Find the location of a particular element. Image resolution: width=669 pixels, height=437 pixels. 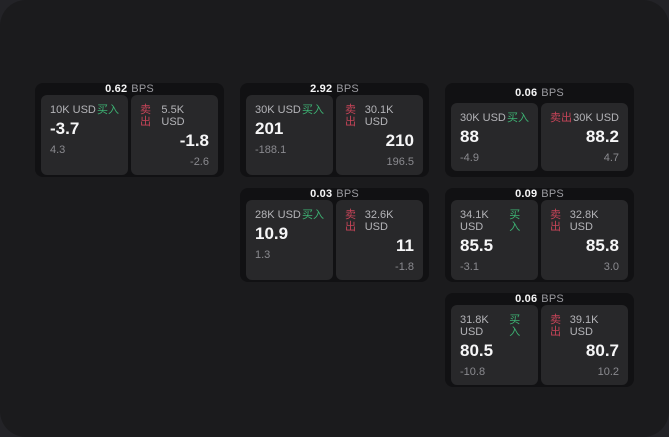

sell-panel: 卖出 5.5K USD -1.8 -2.6 is located at coordinates (174, 135).